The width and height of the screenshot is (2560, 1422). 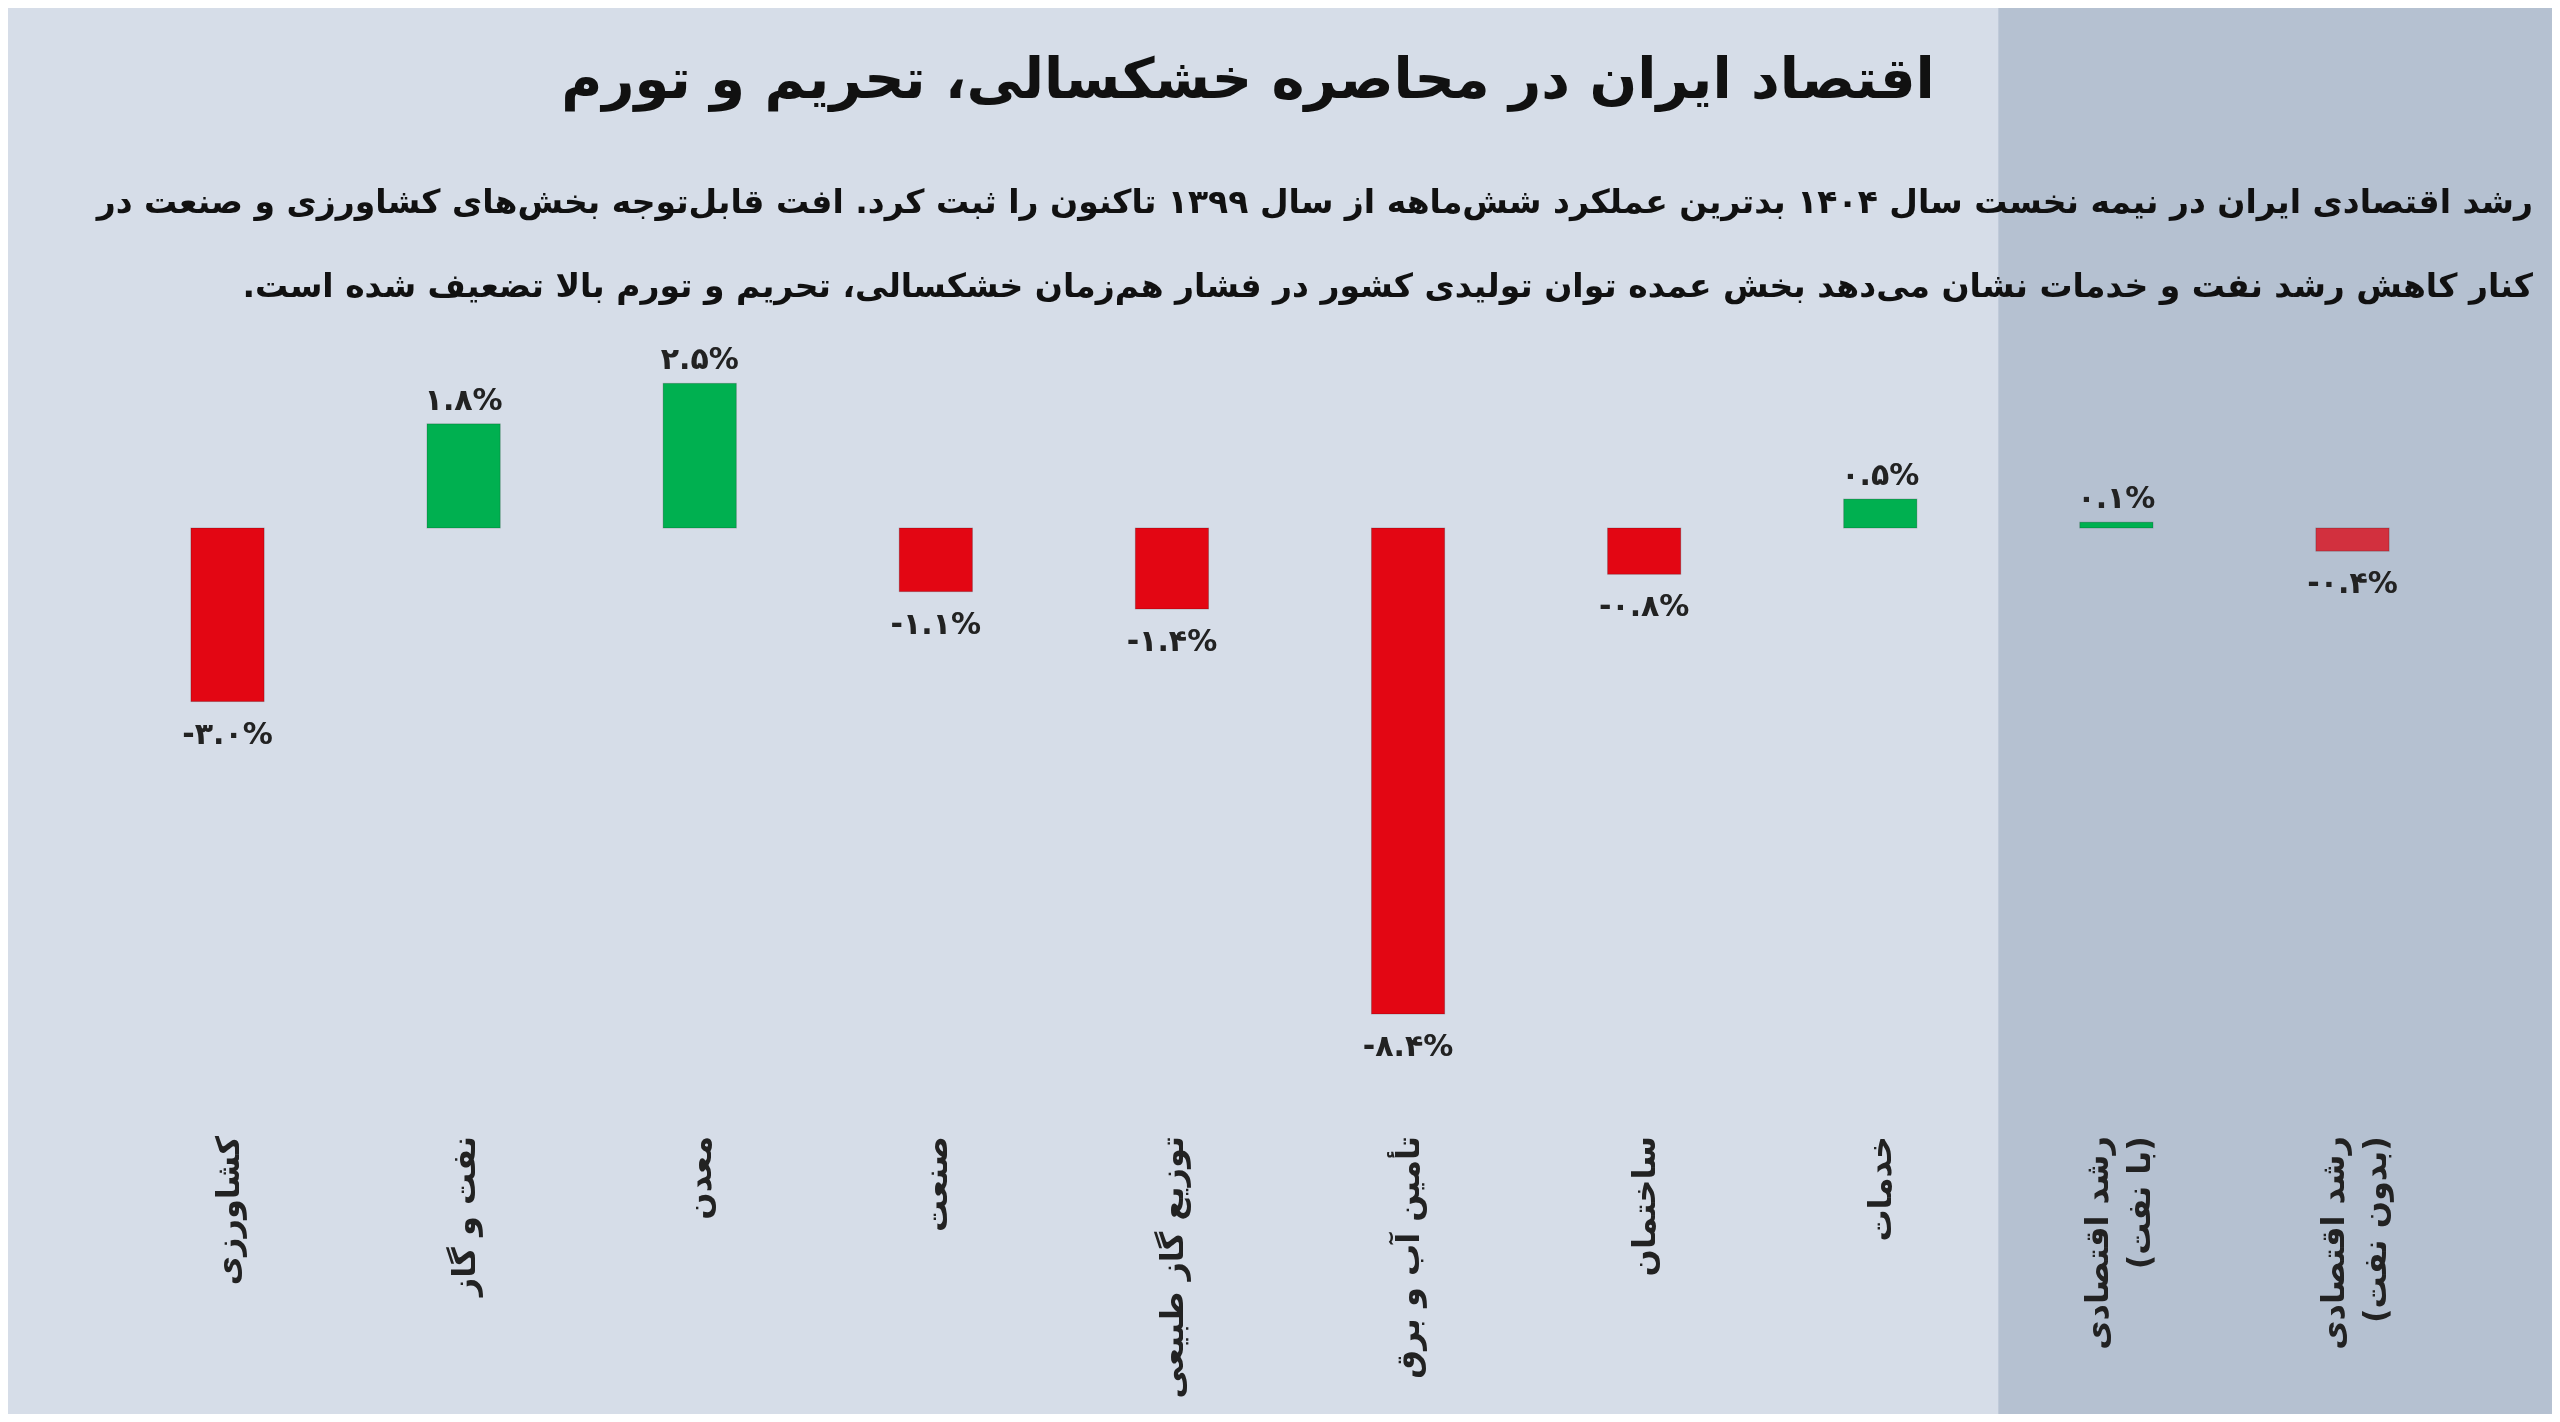 What do you see at coordinates (463, 1217) in the screenshot?
I see `x-tick-label: نفت و گاز` at bounding box center [463, 1217].